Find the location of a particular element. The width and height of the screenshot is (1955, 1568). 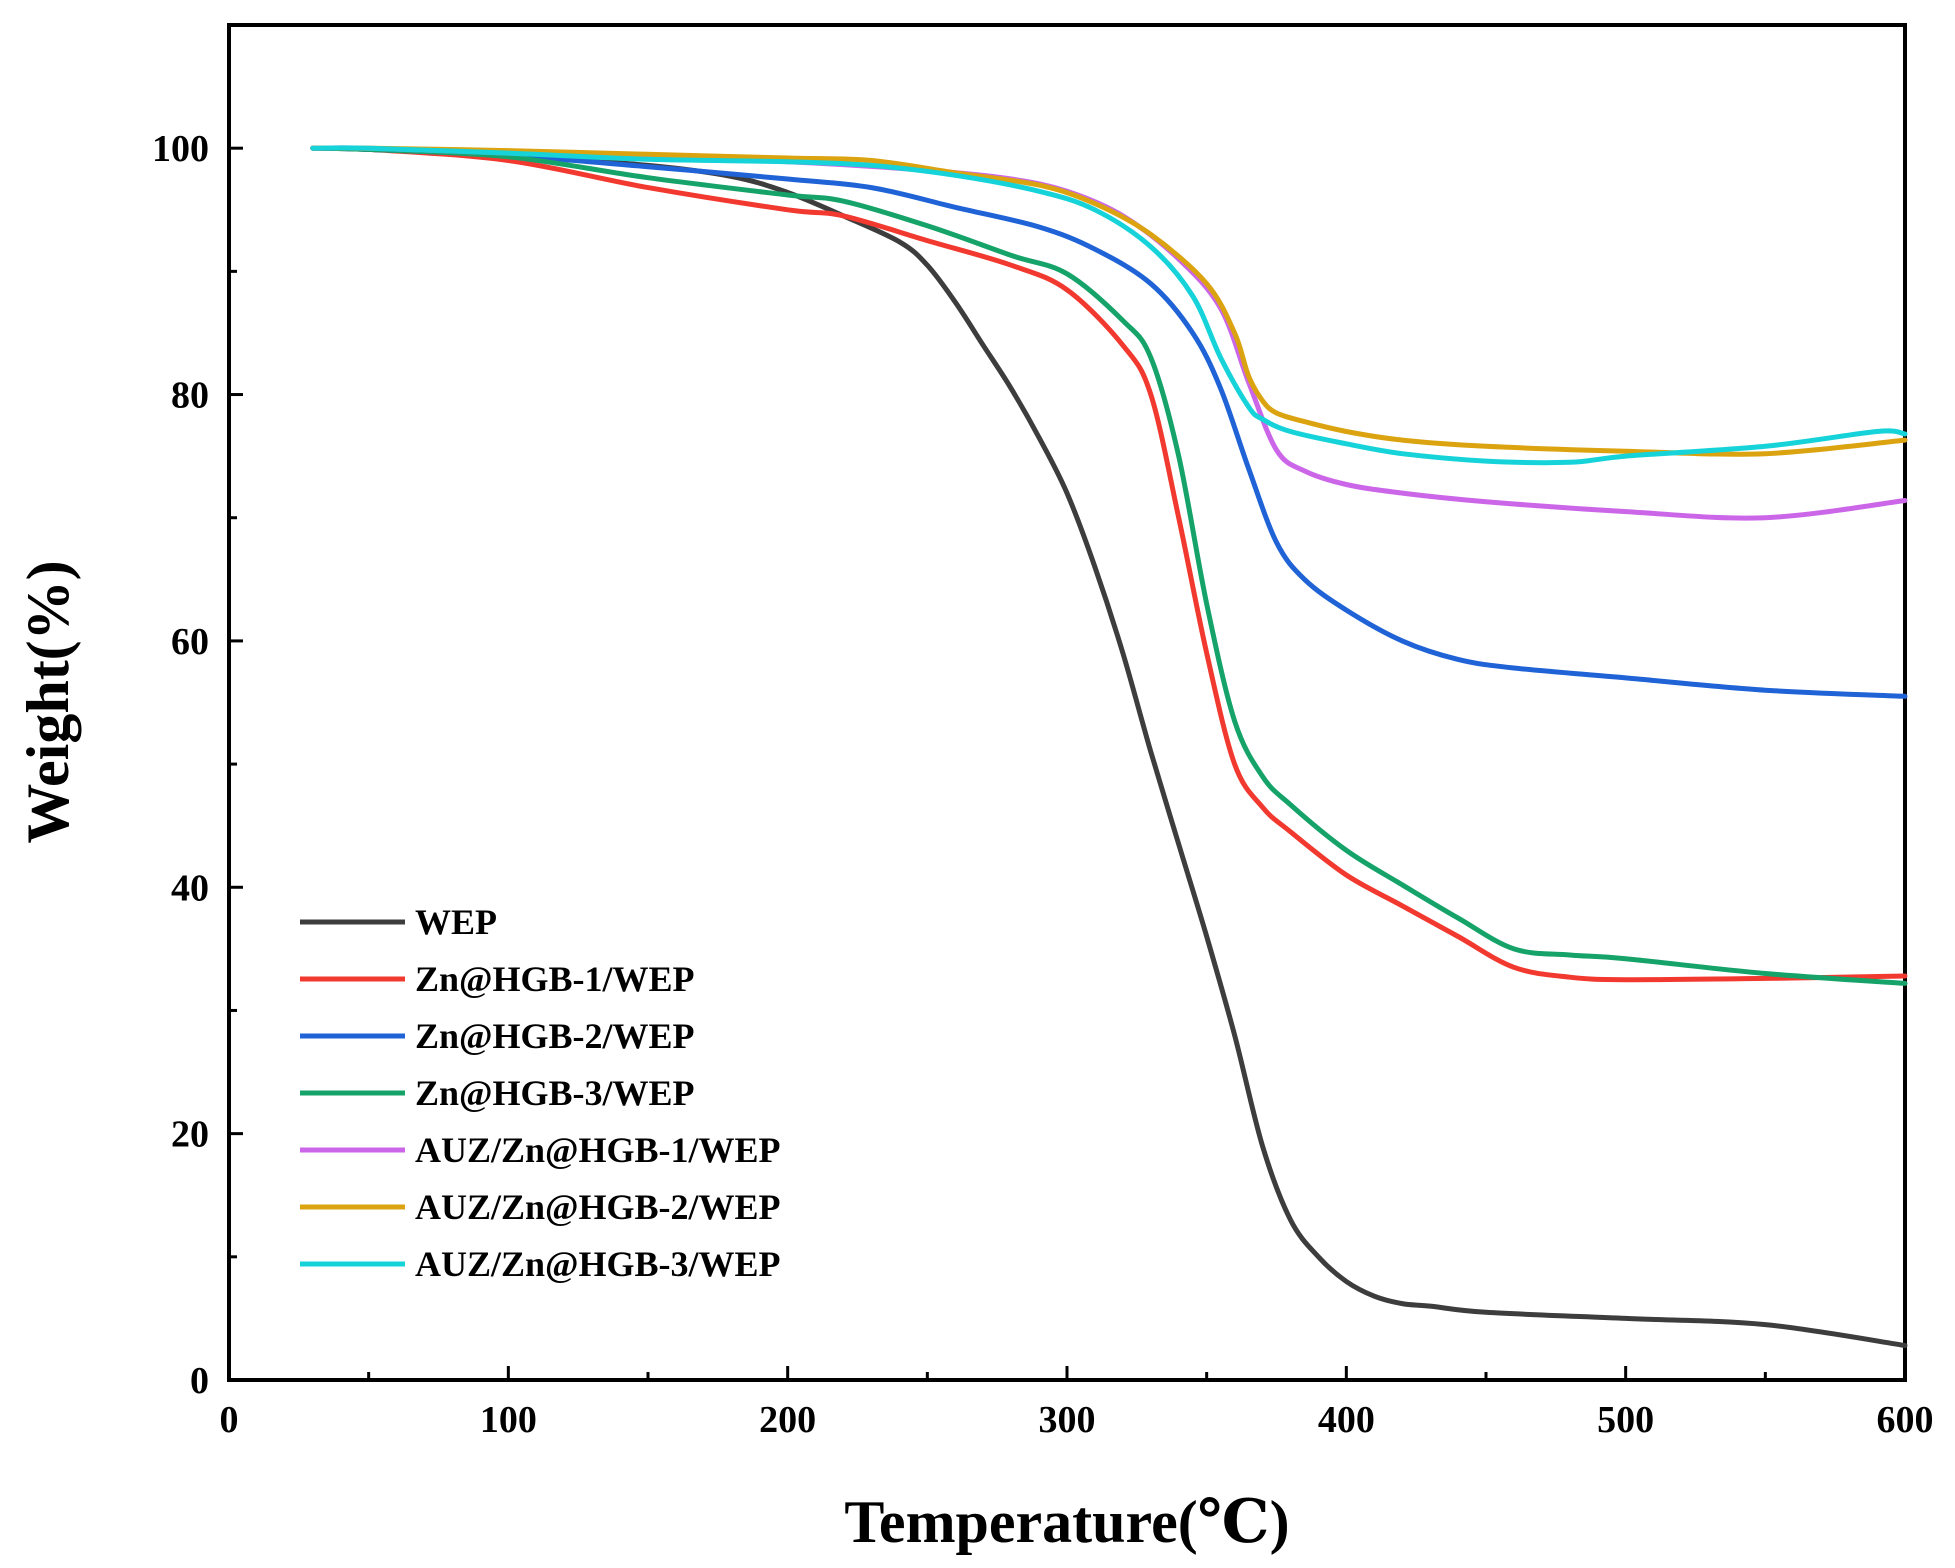

x-tick-label: 400 is located at coordinates (1346, 1420).